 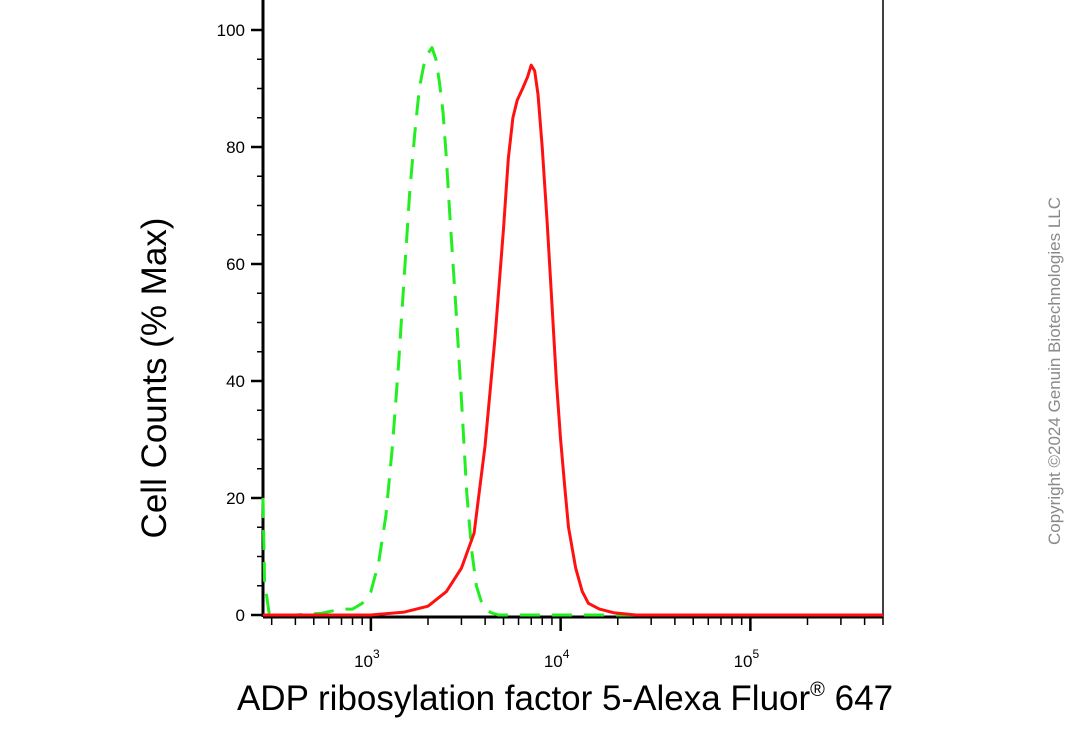 What do you see at coordinates (235, 381) in the screenshot?
I see `y-tick-label: 40` at bounding box center [235, 381].